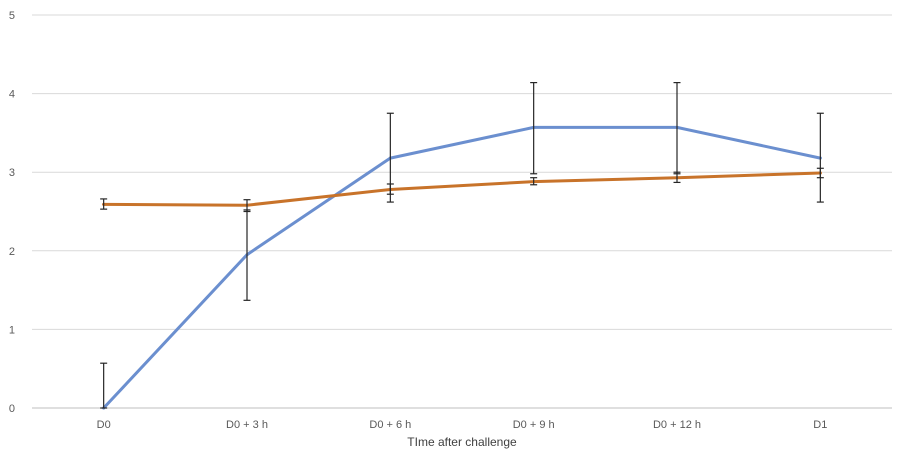 The image size is (898, 453). Describe the element at coordinates (677, 425) in the screenshot. I see `x-tick-label-4: D0 + 12 h` at that location.